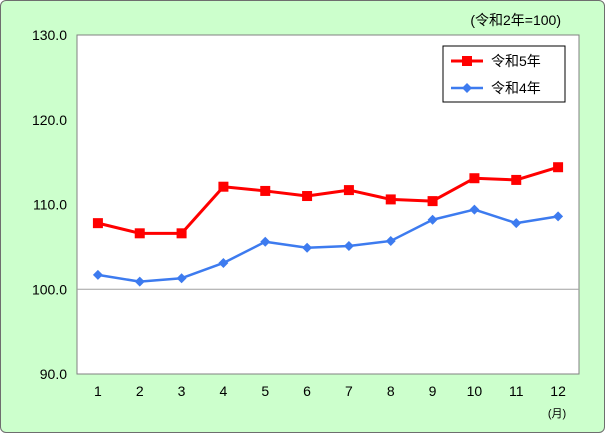 The width and height of the screenshot is (605, 434). I want to click on unit-note: (令和2年=100), so click(515, 20).